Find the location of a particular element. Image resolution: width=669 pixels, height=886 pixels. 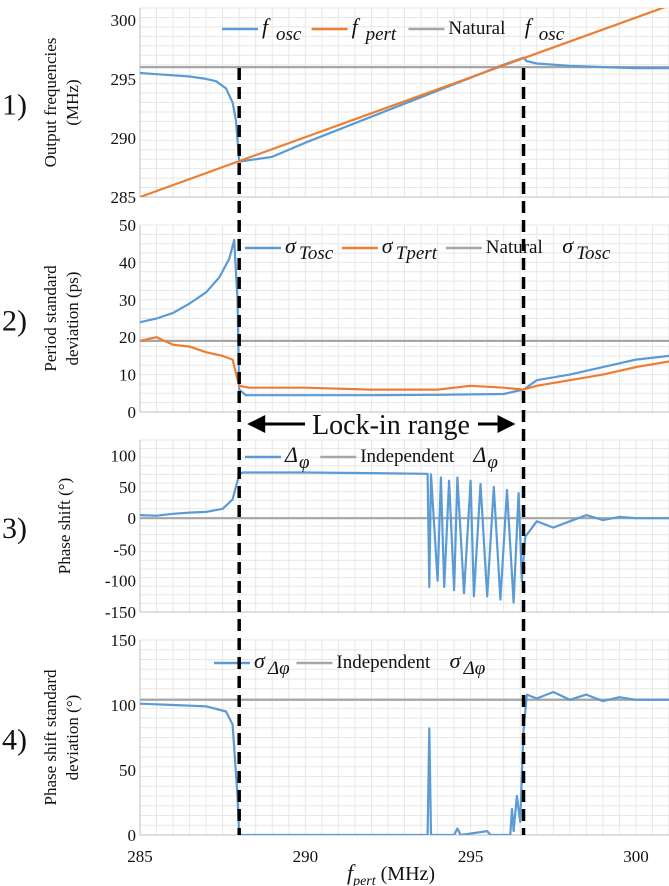

x-axis-ticks: 285 290 295 300 is located at coordinates (387, 856).